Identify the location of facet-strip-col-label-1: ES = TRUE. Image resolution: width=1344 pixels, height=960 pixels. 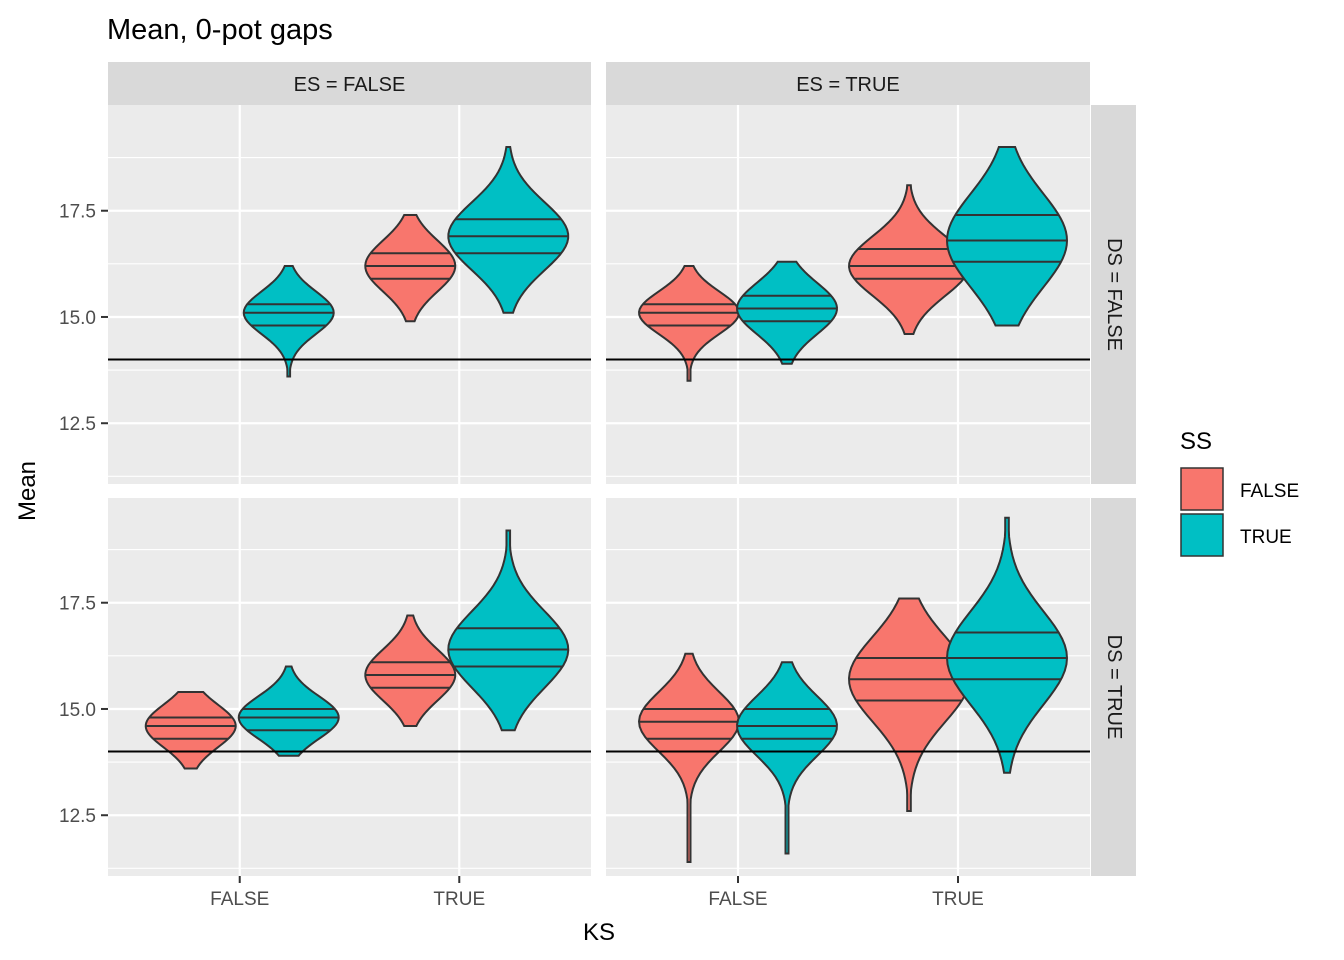
(848, 85).